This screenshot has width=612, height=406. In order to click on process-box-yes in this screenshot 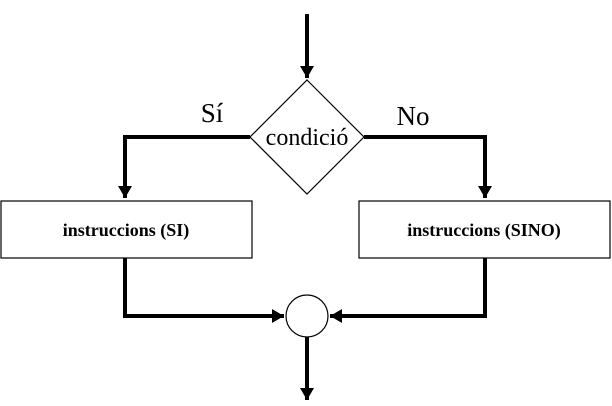, I will do `click(126, 229)`.